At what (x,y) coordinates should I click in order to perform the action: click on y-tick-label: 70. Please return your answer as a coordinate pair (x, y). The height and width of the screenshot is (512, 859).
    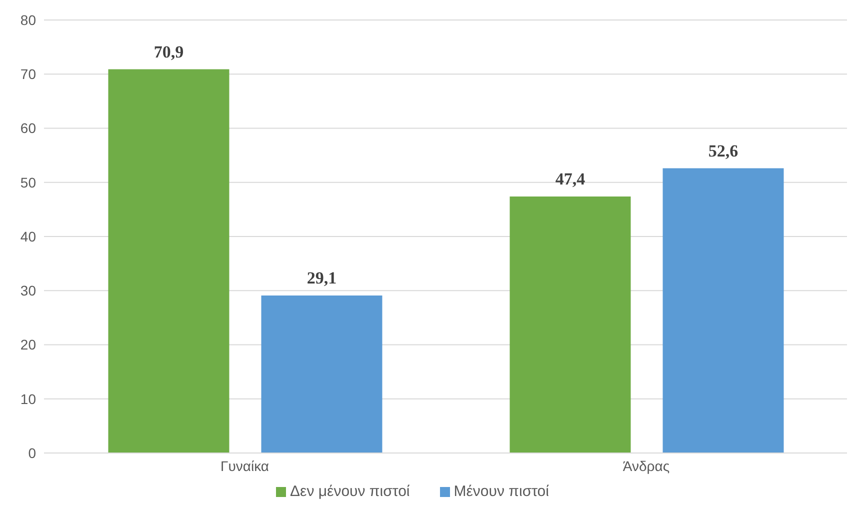
    Looking at the image, I should click on (28, 74).